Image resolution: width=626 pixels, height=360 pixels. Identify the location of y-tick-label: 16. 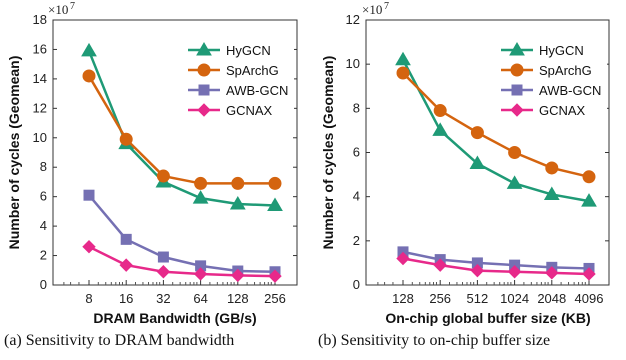
(40, 48).